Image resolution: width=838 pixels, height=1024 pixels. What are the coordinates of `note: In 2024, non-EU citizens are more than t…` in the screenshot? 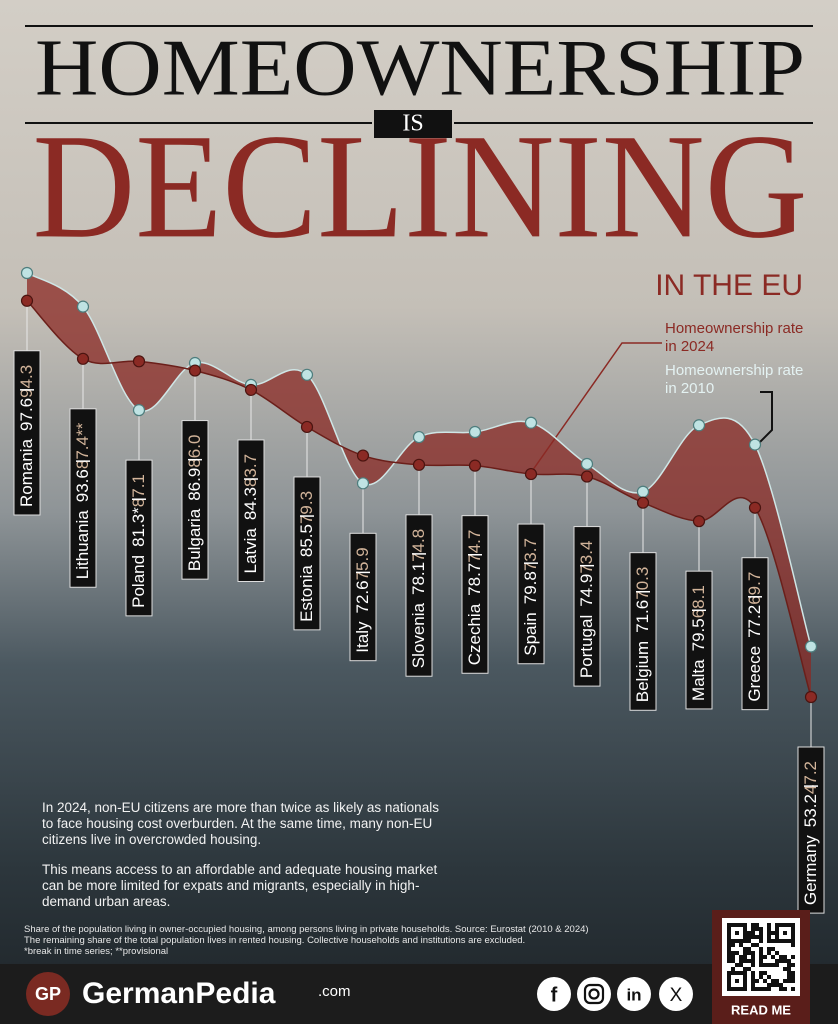 It's located at (240, 823).